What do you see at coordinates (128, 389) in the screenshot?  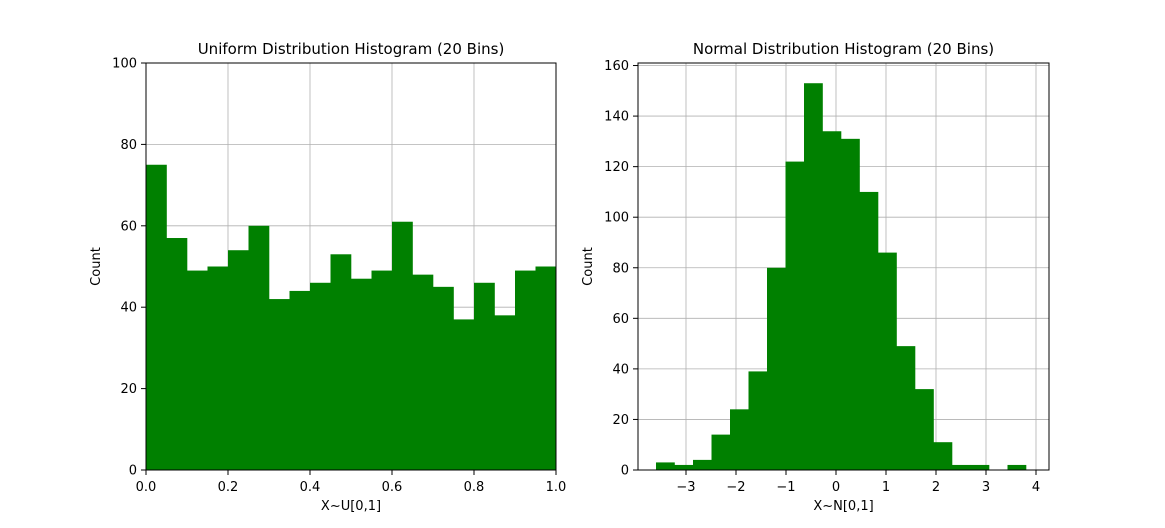 I see `uniform-y-tick-label: 20` at bounding box center [128, 389].